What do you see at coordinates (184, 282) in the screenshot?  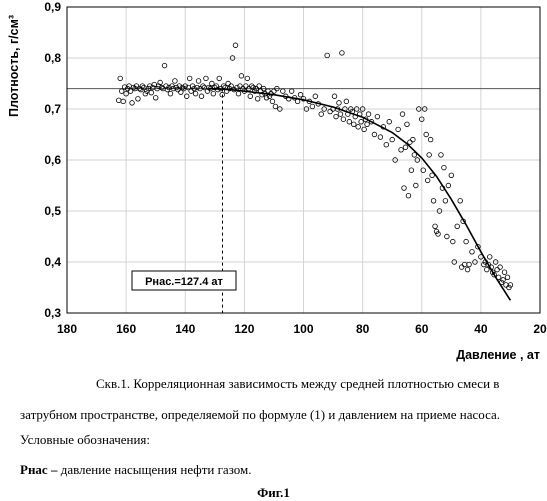 I see `annotation-label: Рнас.=127.4 ат` at bounding box center [184, 282].